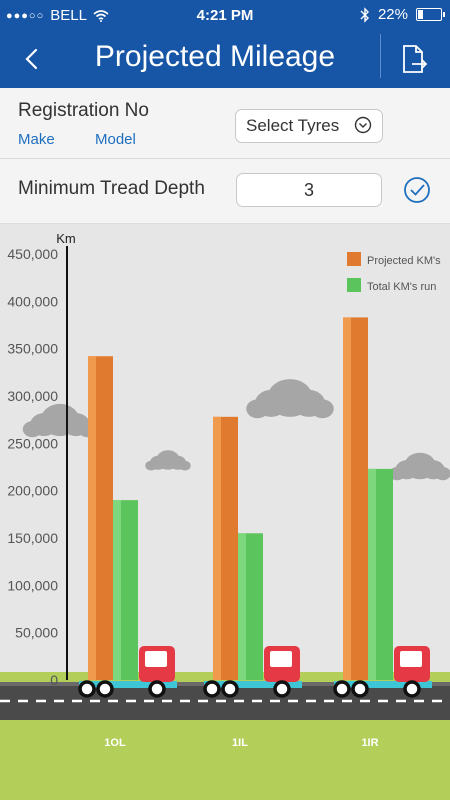 Image resolution: width=450 pixels, height=800 pixels. What do you see at coordinates (369, 743) in the screenshot?
I see `x-tick-label: 1IR` at bounding box center [369, 743].